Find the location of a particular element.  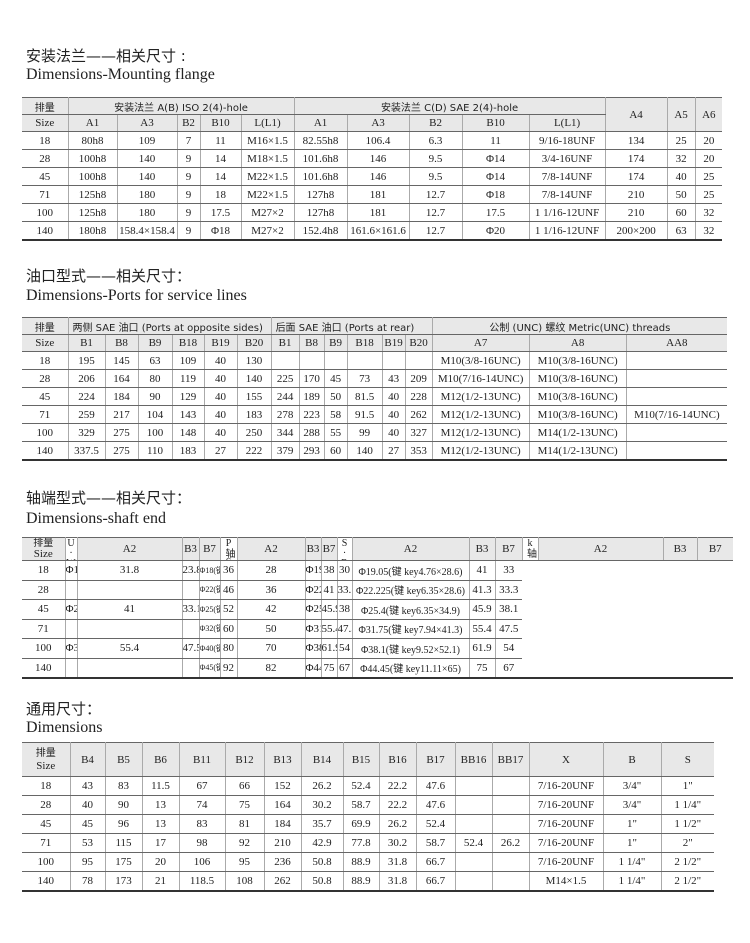

table-cell: 140 is located at coordinates (364, 451).